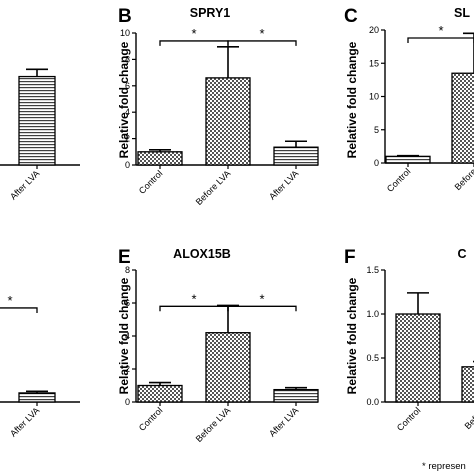 This screenshot has height=474, width=474. I want to click on footnote: * represen, so click(444, 466).